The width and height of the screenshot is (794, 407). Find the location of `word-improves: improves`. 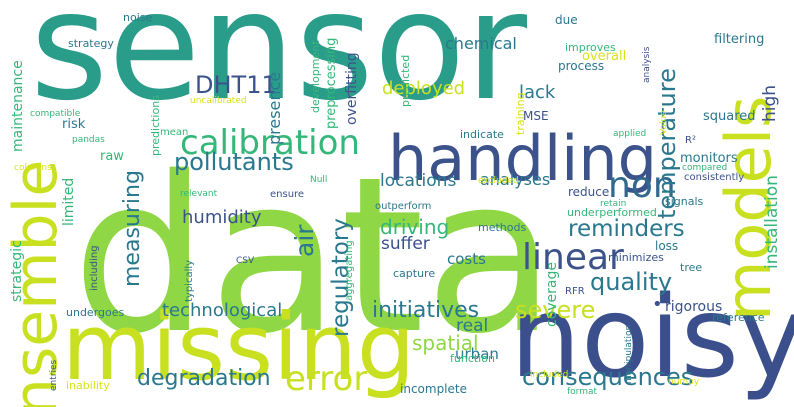

word-improves: improves is located at coordinates (590, 47).